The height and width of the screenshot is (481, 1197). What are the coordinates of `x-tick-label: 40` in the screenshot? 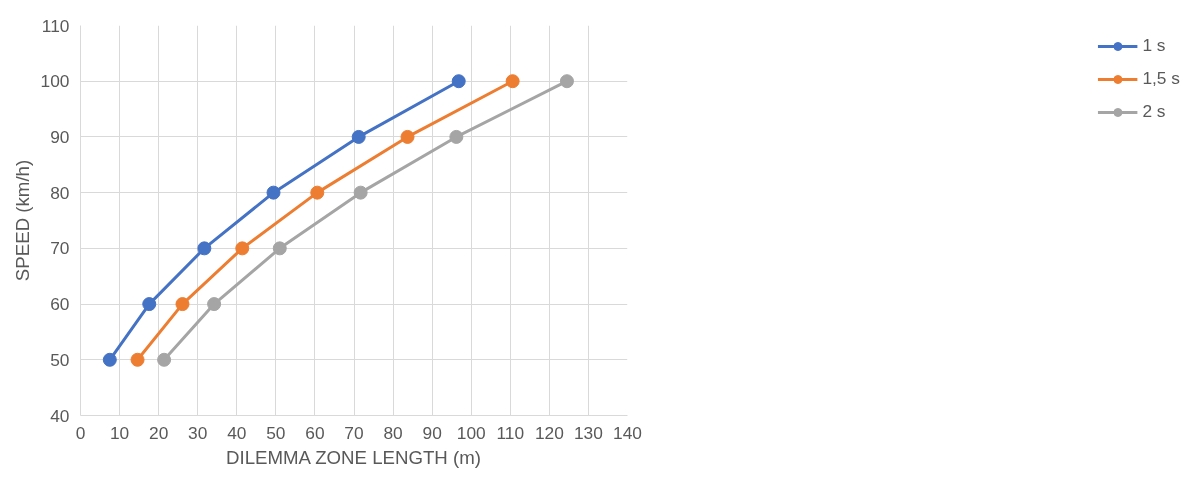 It's located at (237, 432).